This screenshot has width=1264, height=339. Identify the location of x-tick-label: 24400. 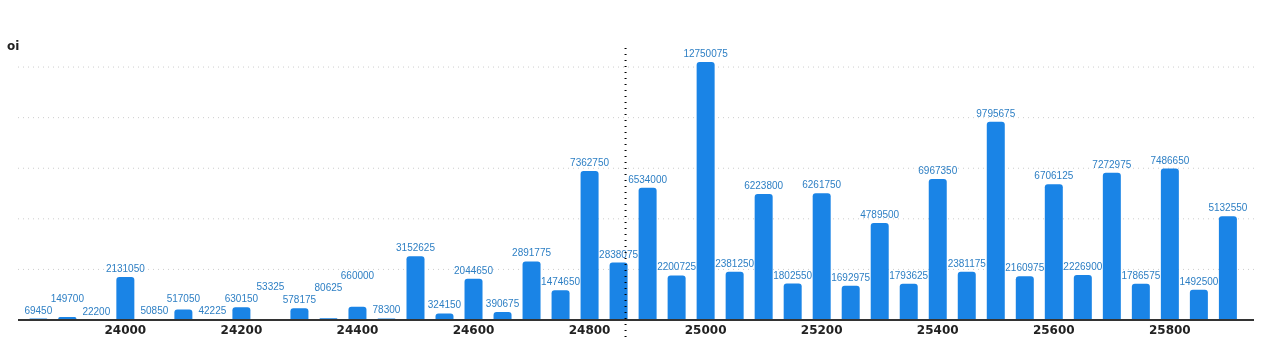
(357, 330).